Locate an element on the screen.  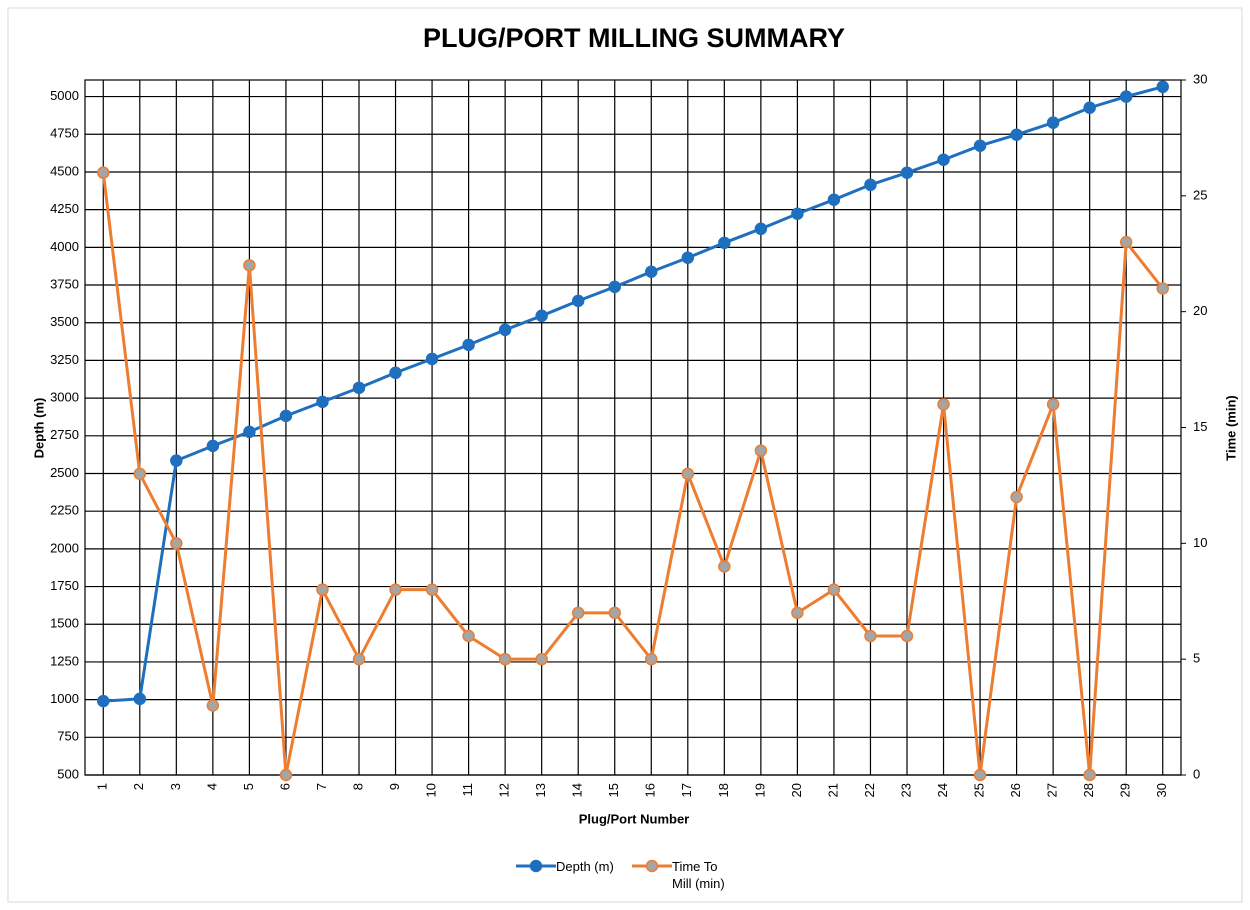
x-tick-label: 29 is located at coordinates (1125, 790).